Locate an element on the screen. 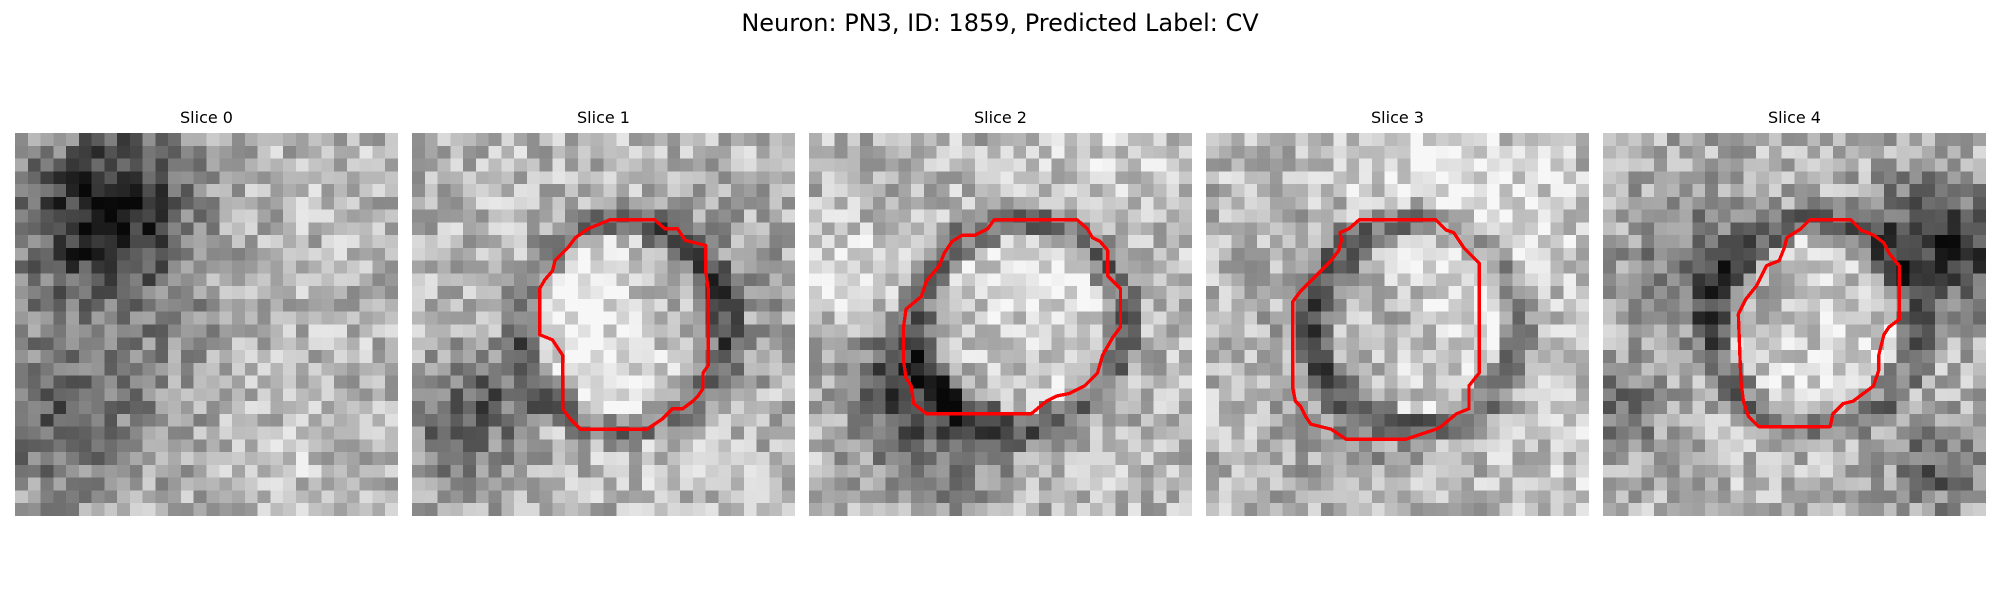  slice-panel-4: Slice 4 is located at coordinates (1794, 312).